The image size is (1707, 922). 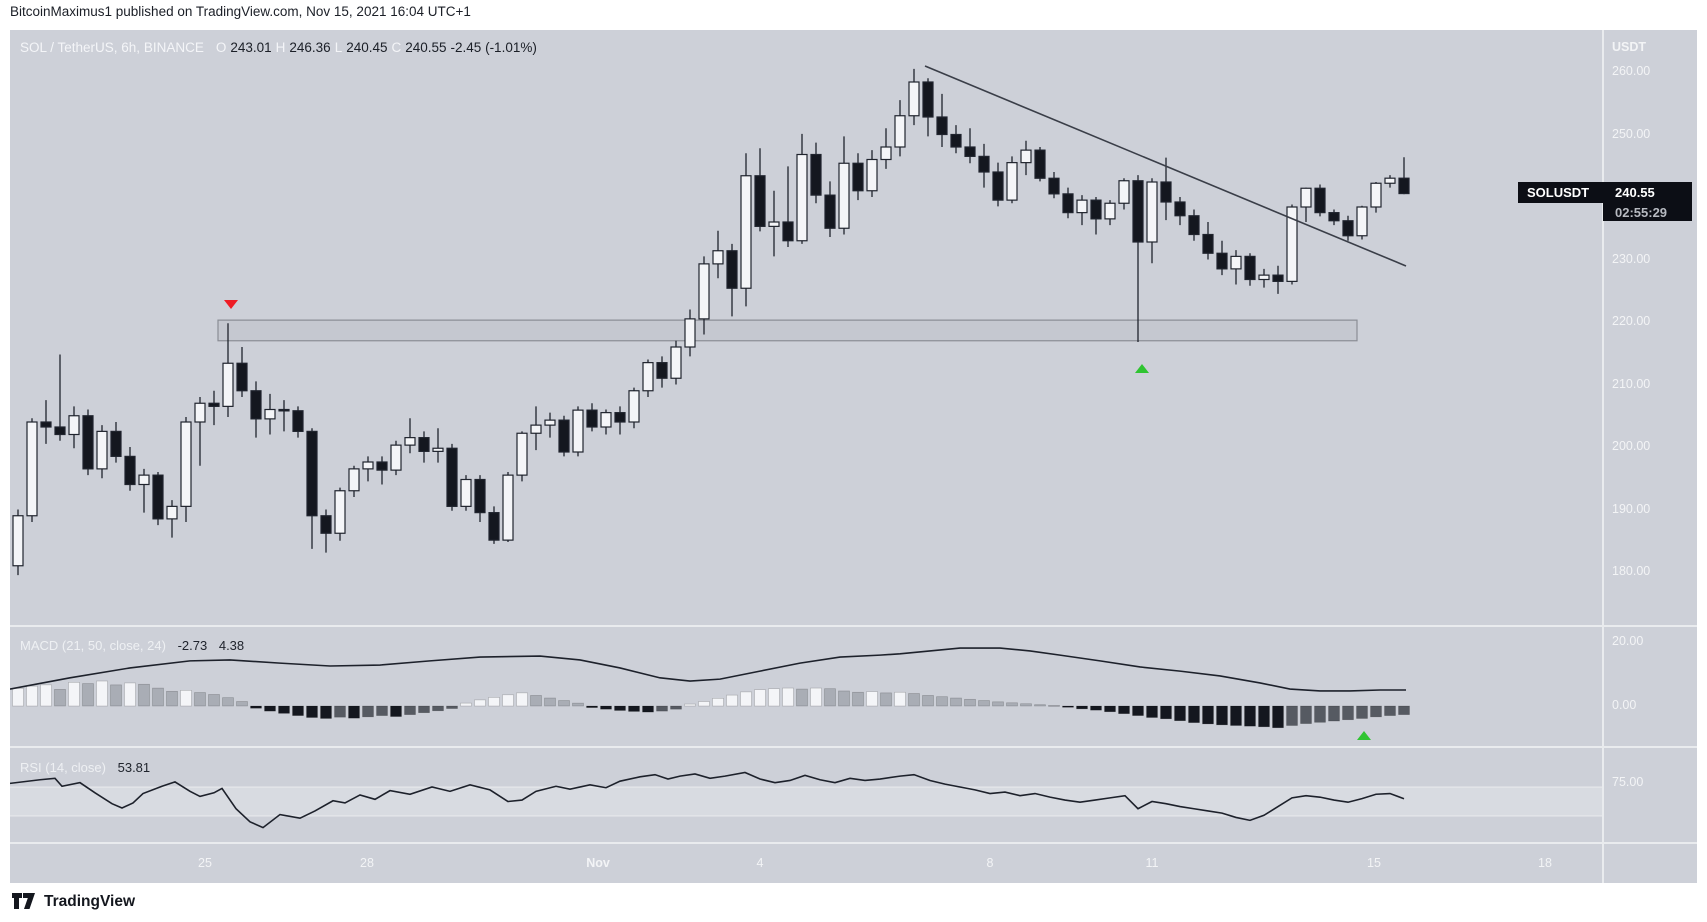 I want to click on price-axis-currency: USDT, so click(x=1629, y=47).